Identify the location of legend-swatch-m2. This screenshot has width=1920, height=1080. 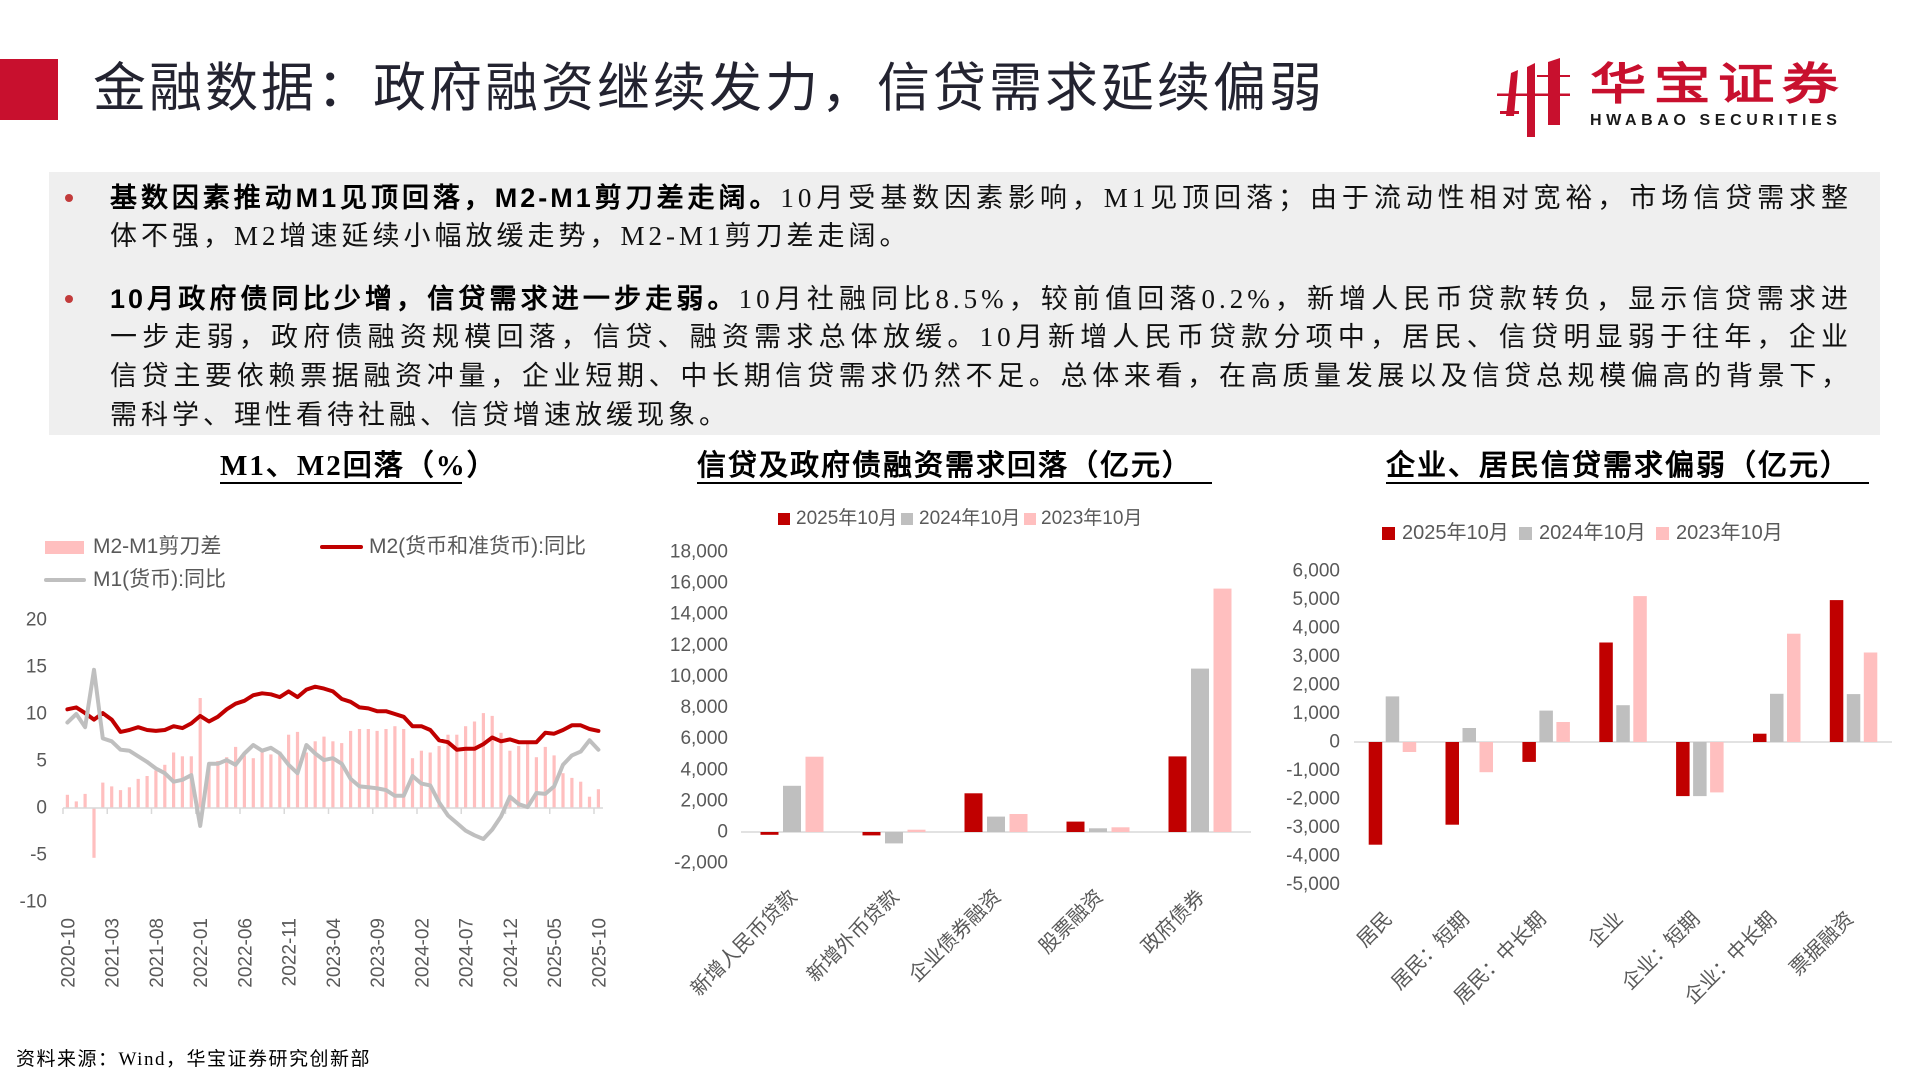
(341, 547).